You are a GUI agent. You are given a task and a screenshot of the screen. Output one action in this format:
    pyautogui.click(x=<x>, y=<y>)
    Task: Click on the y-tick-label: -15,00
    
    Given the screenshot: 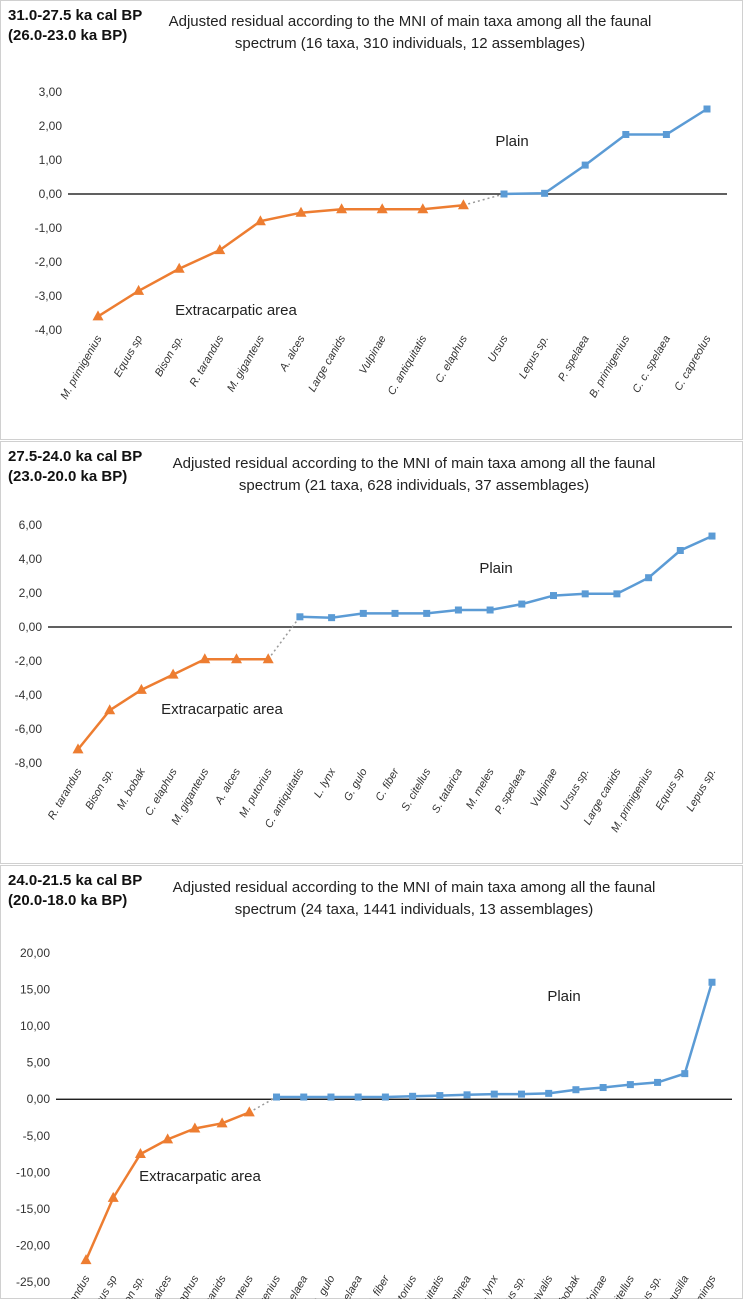 What is the action you would take?
    pyautogui.click(x=33, y=1209)
    